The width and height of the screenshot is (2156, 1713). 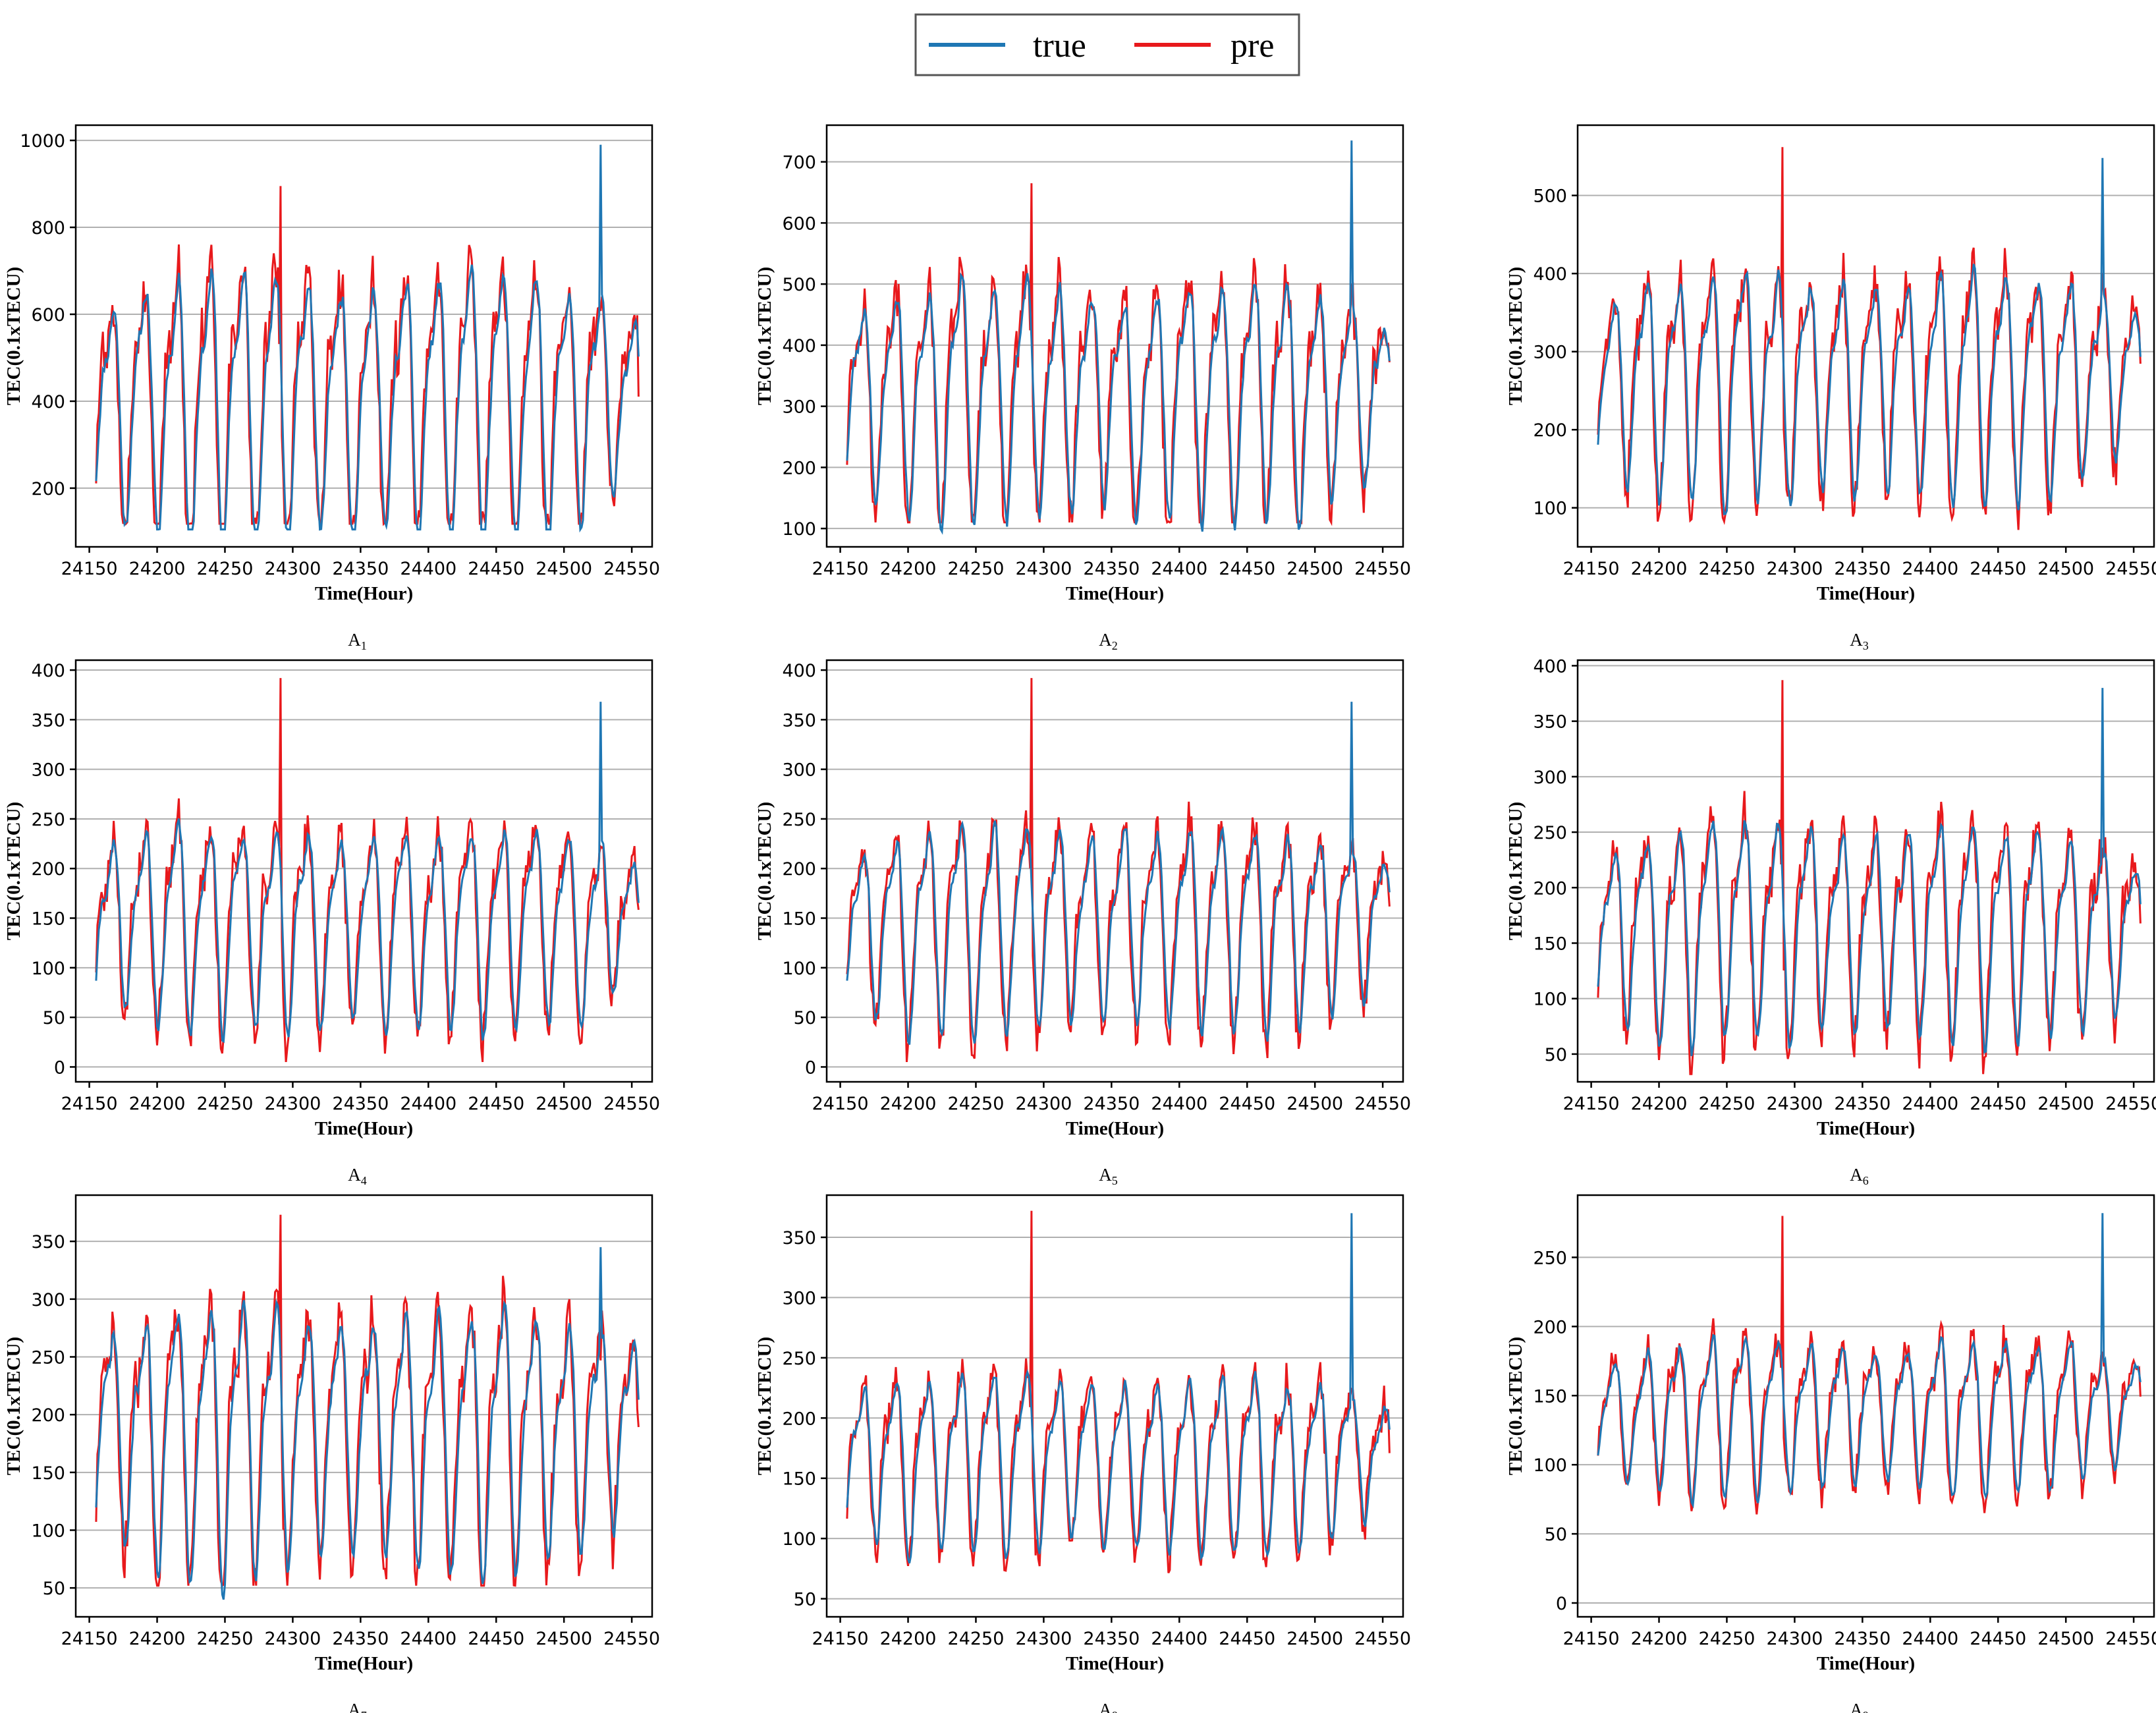 I want to click on xtick-label-6-7: 24500, so click(x=2065, y=1104).